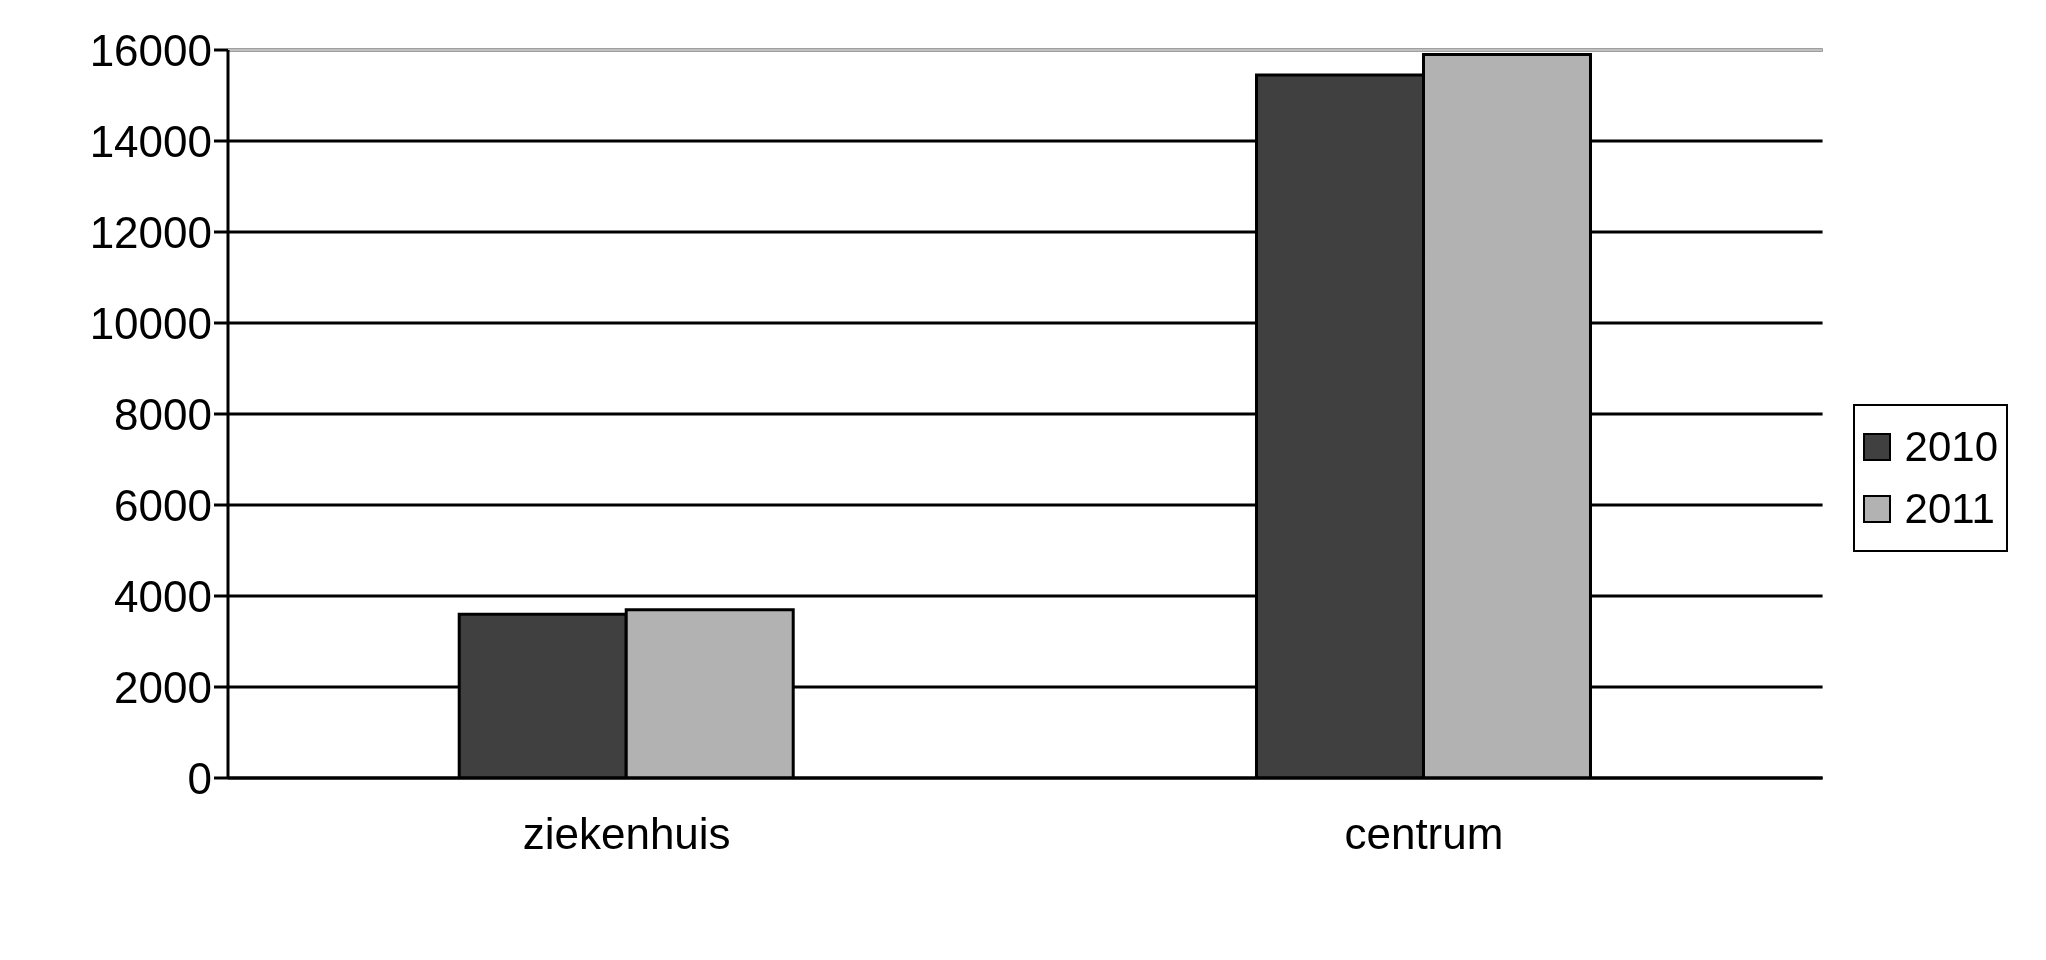 The width and height of the screenshot is (2046, 960). What do you see at coordinates (163, 505) in the screenshot?
I see `y-tick-label: 6000` at bounding box center [163, 505].